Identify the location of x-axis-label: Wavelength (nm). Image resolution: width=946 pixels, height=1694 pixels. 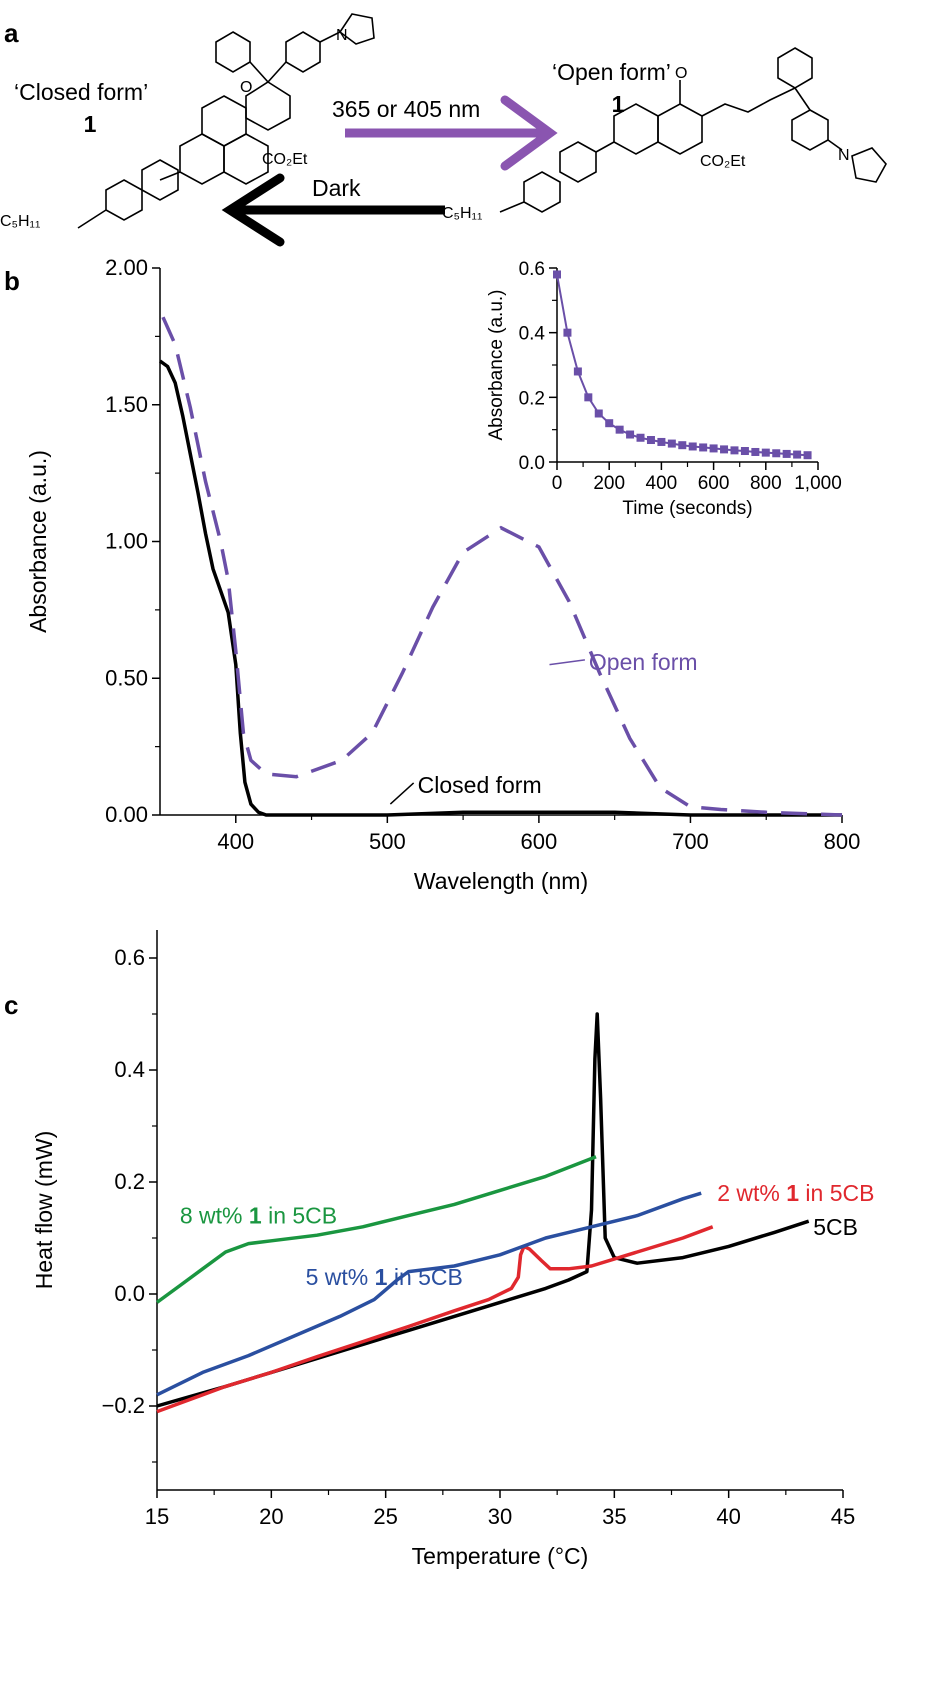
(501, 881).